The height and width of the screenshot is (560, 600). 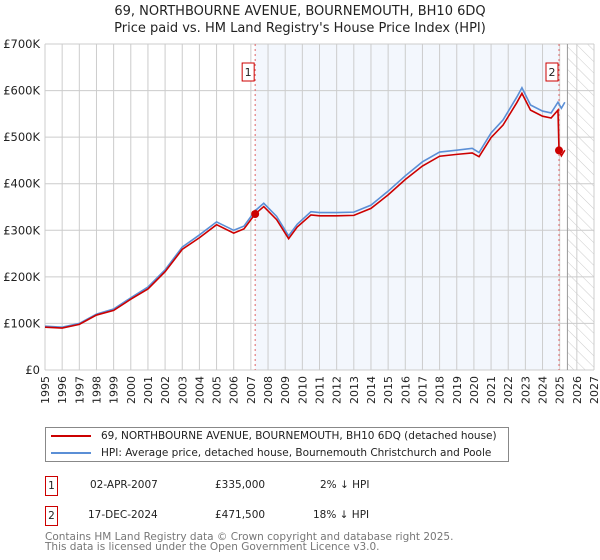 What do you see at coordinates (240, 515) in the screenshot?
I see `transaction-price: £471,500` at bounding box center [240, 515].